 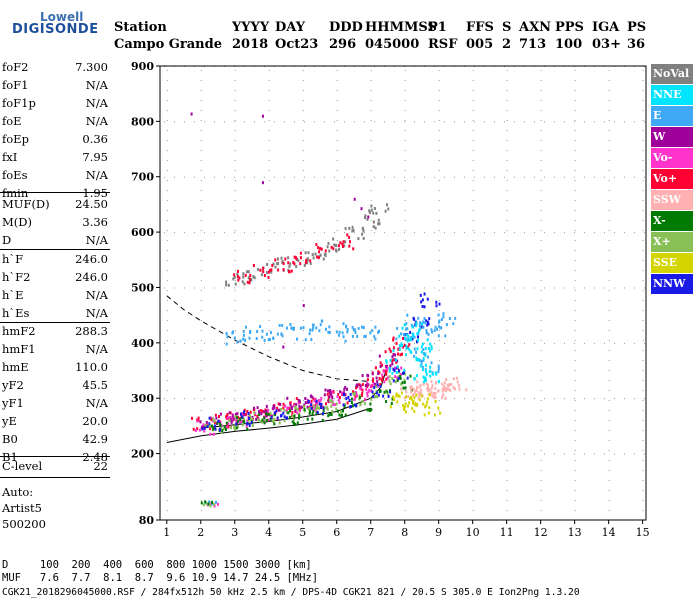 What do you see at coordinates (392, 44) in the screenshot?
I see `header-value-time: 045000` at bounding box center [392, 44].